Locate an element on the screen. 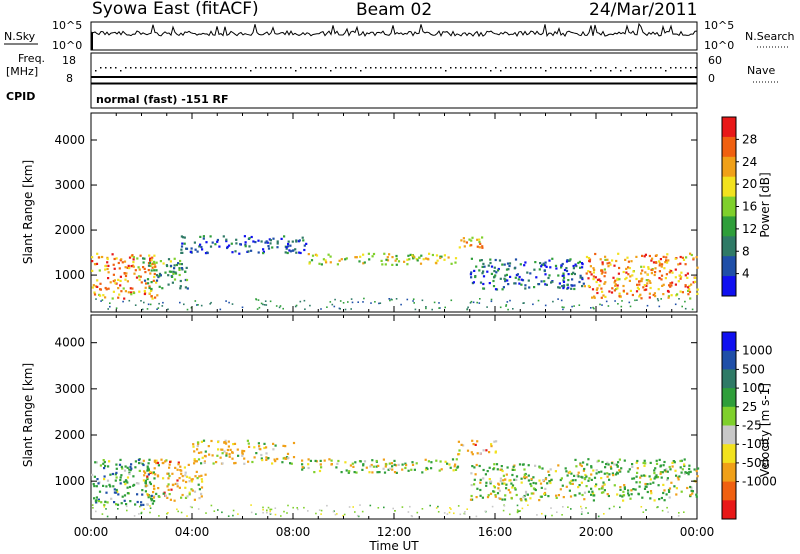 This screenshot has width=800, height=554. freq-tick-top: 18 is located at coordinates (69, 60).